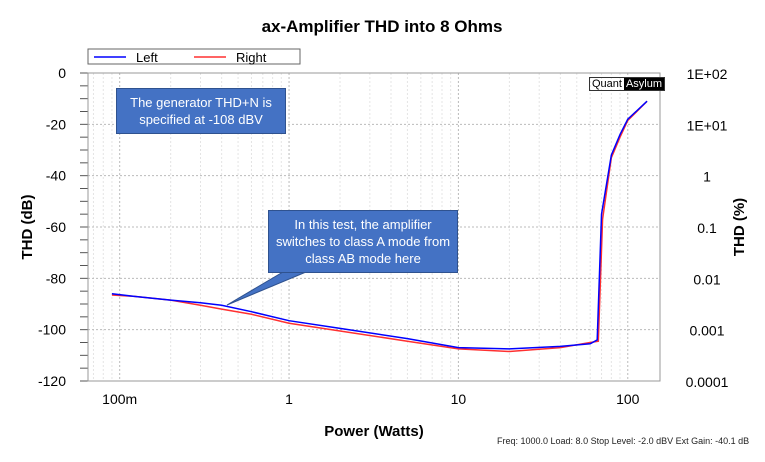  What do you see at coordinates (739, 227) in the screenshot?
I see `y-right-axis-label: THD (%)` at bounding box center [739, 227].